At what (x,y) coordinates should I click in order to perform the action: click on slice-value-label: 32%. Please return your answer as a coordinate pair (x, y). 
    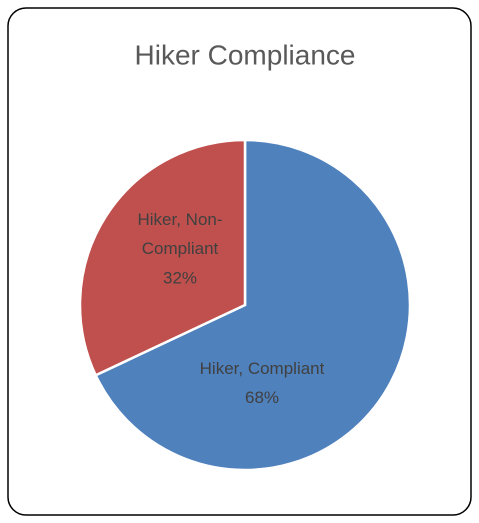
    Looking at the image, I should click on (180, 277).